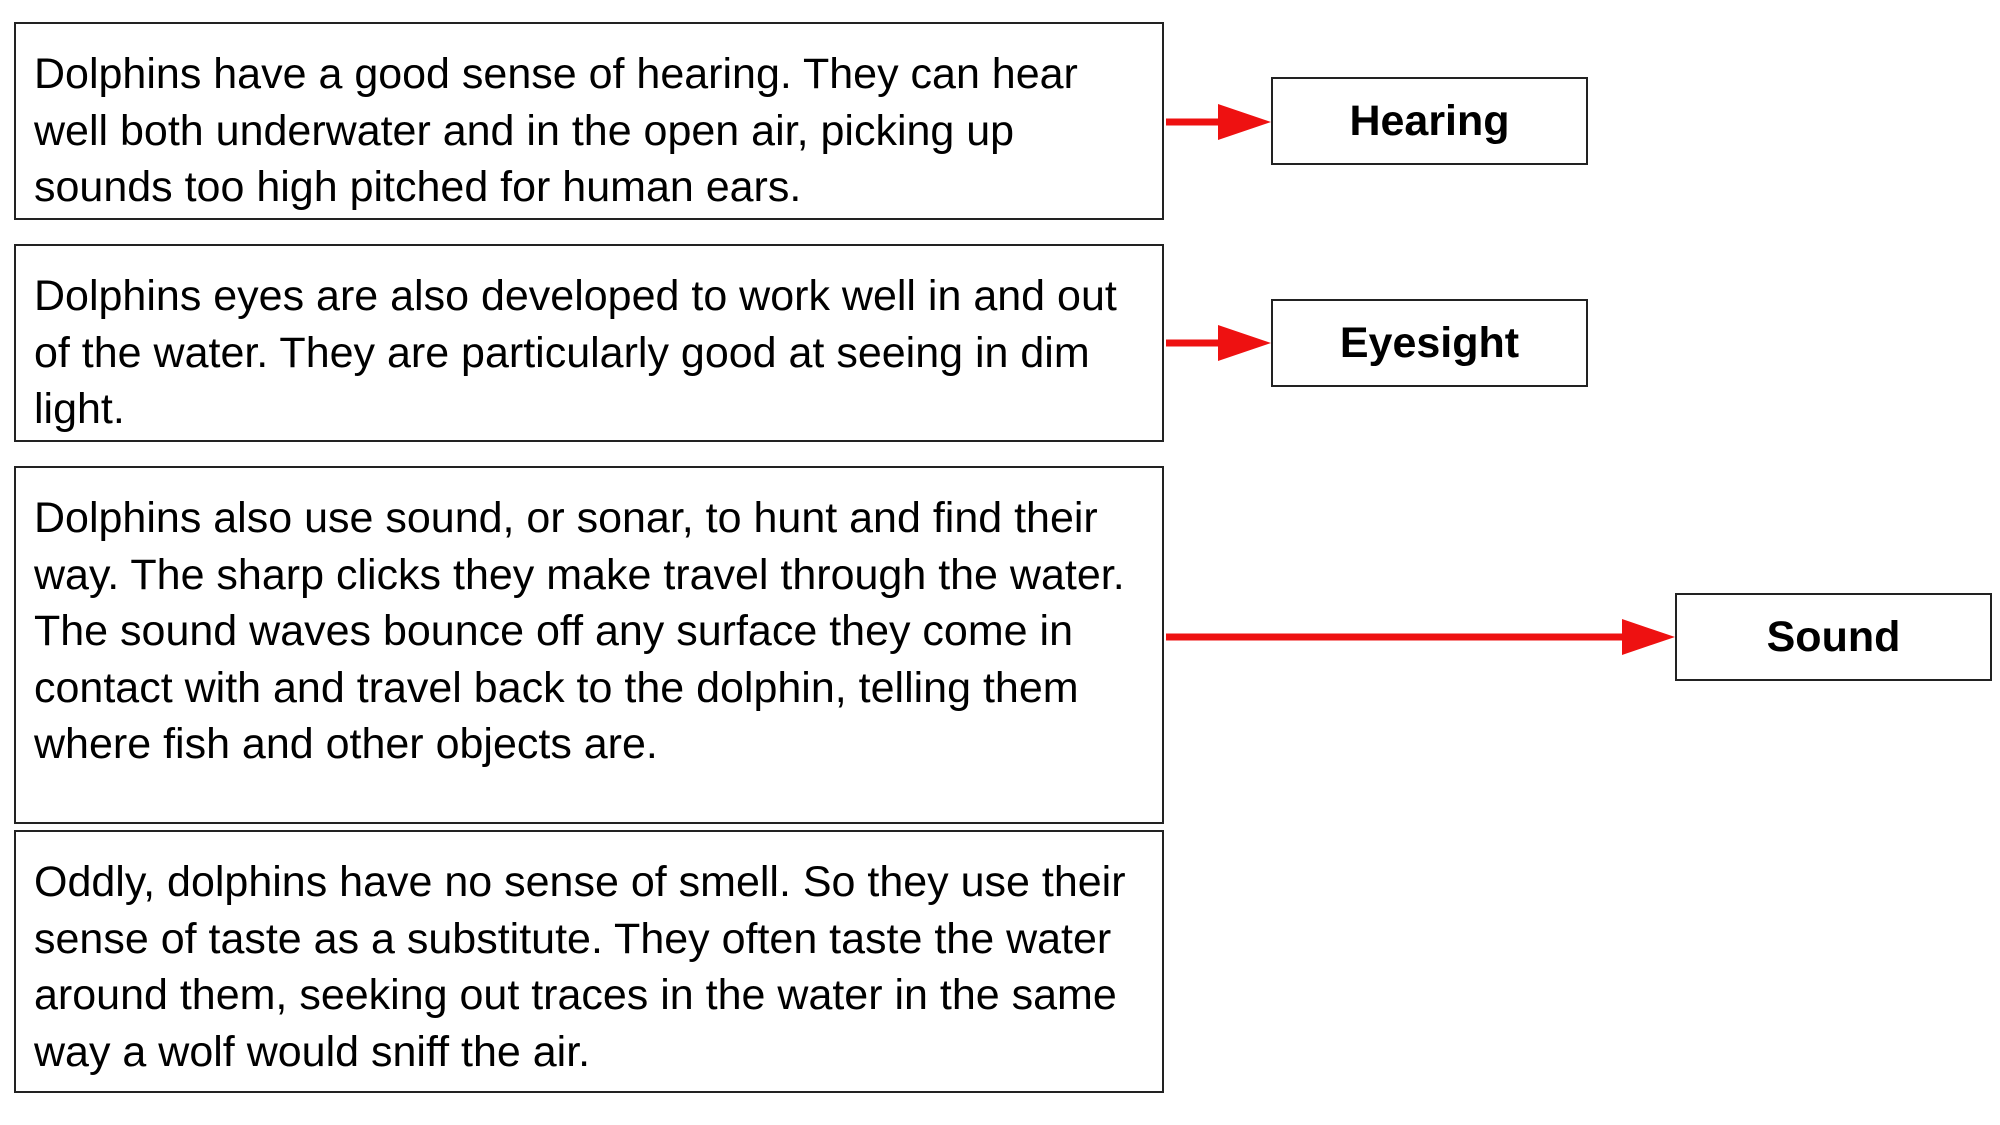 This screenshot has height=1125, width=2000. Describe the element at coordinates (1218, 343) in the screenshot. I see `arrow-eyesight` at that location.